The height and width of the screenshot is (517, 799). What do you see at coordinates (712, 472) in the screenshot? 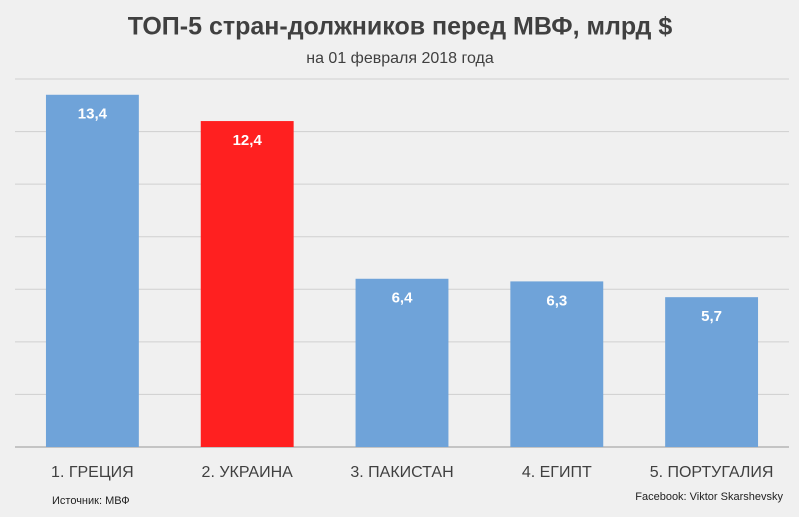
I see `x-tick-label: 5. ПОРТУГАЛИЯ` at bounding box center [712, 472].